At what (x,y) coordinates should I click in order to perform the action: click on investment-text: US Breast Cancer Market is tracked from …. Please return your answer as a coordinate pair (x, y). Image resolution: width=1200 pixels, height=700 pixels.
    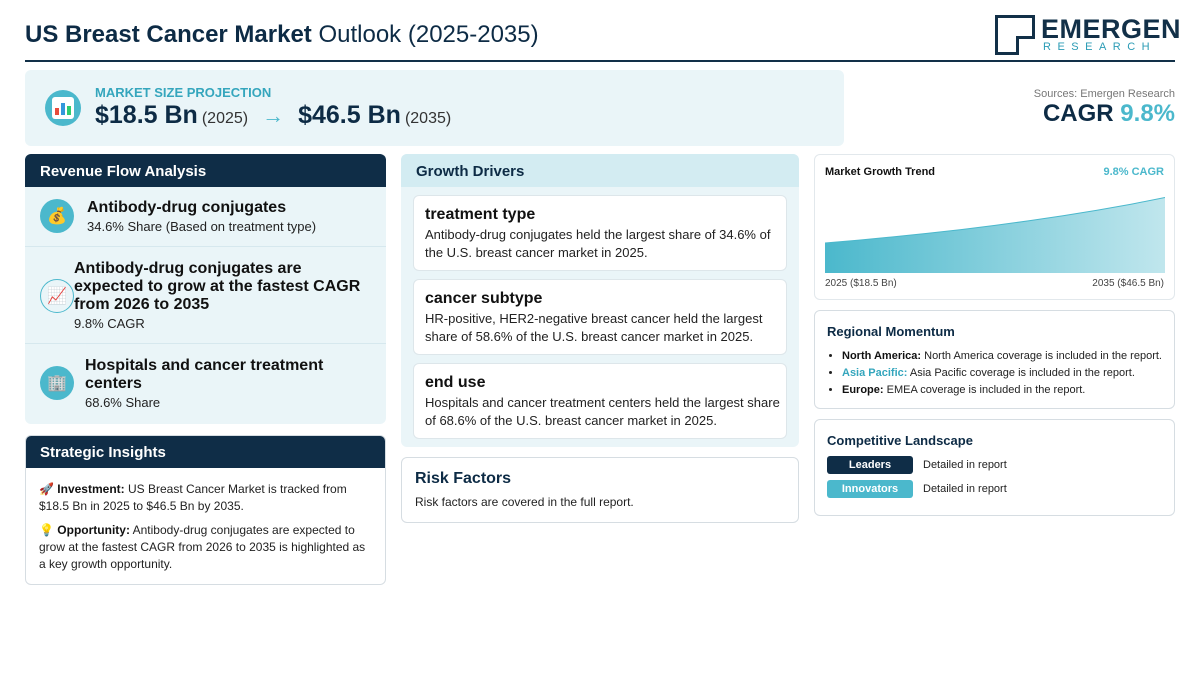
    Looking at the image, I should click on (193, 497).